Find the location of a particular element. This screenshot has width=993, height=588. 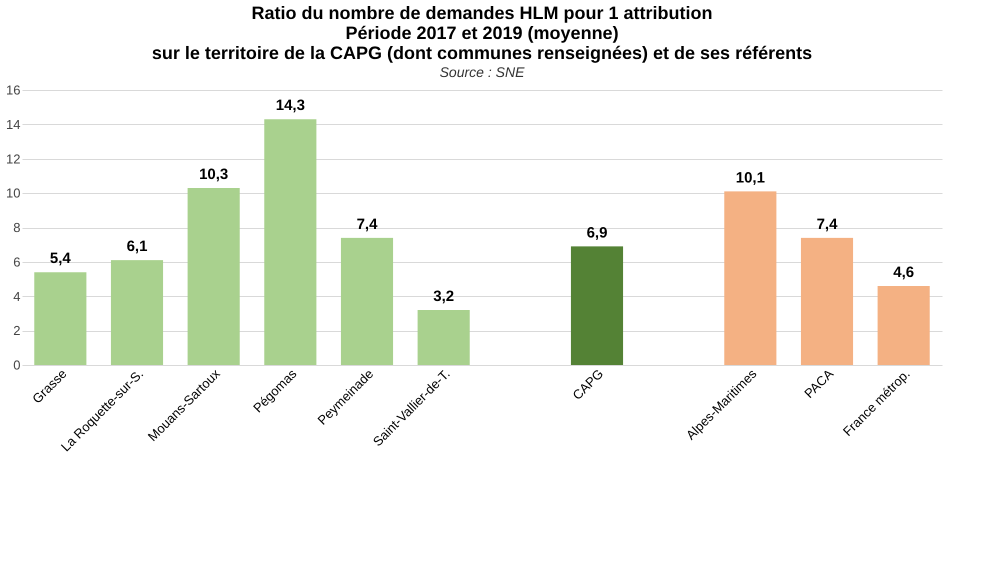

chart-subtitle: Source : SNE is located at coordinates (483, 72).